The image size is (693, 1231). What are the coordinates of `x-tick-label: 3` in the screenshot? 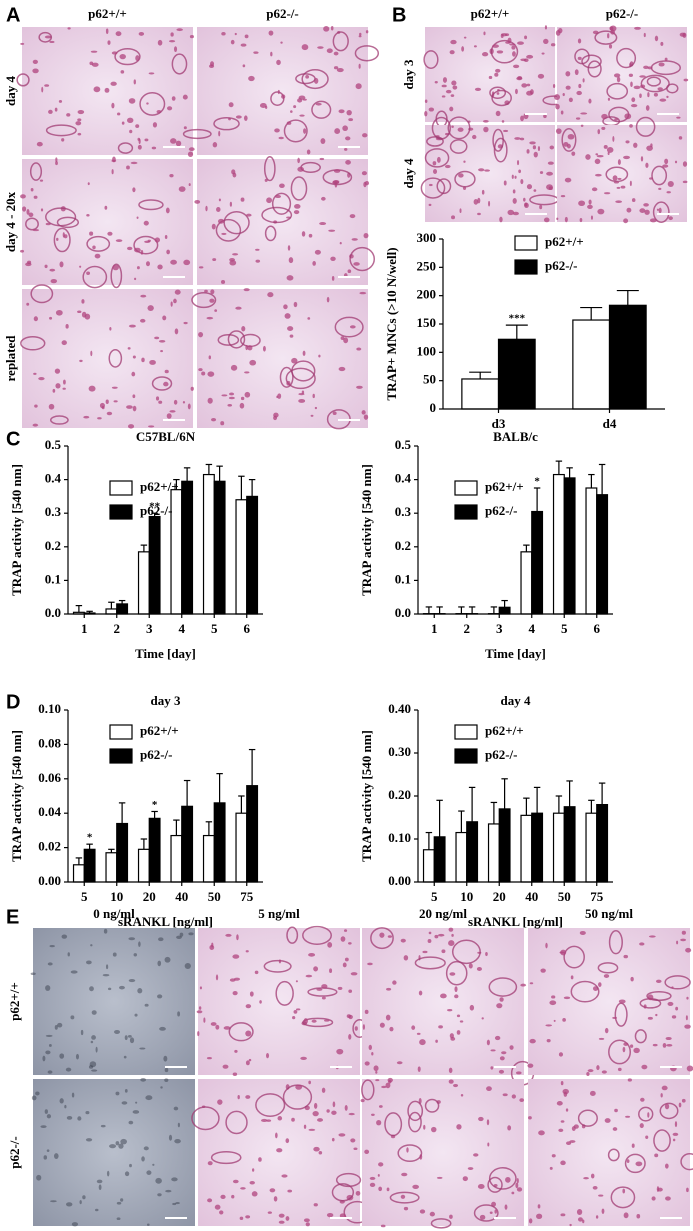 It's located at (149, 628).